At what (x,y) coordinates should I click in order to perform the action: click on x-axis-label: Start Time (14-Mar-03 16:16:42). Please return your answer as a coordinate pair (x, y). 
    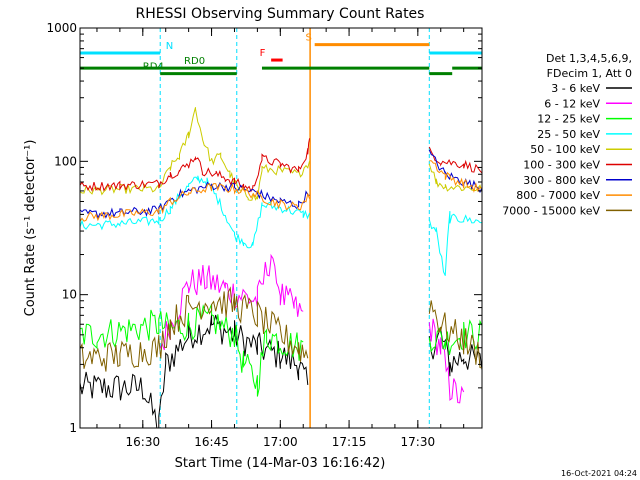
    Looking at the image, I should click on (280, 463).